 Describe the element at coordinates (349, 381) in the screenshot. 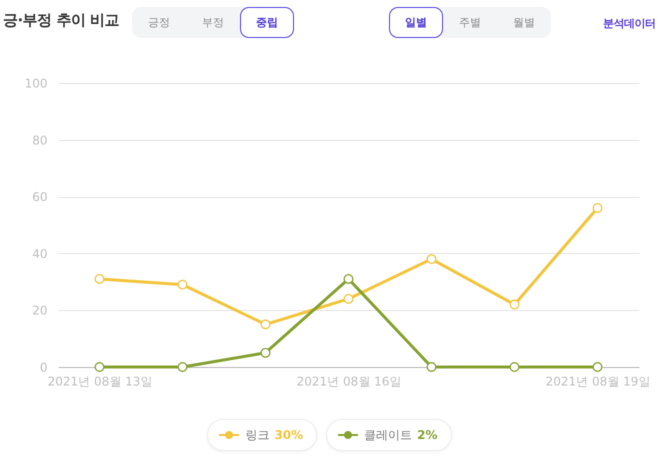

I see `x-tick-label: 2021년 08월 16일` at that location.